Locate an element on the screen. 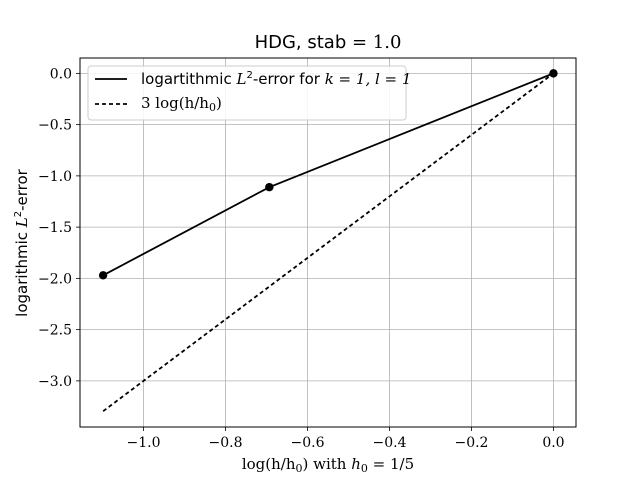 This screenshot has height=480, width=640. x-tick-label: −1.0 is located at coordinates (144, 443).